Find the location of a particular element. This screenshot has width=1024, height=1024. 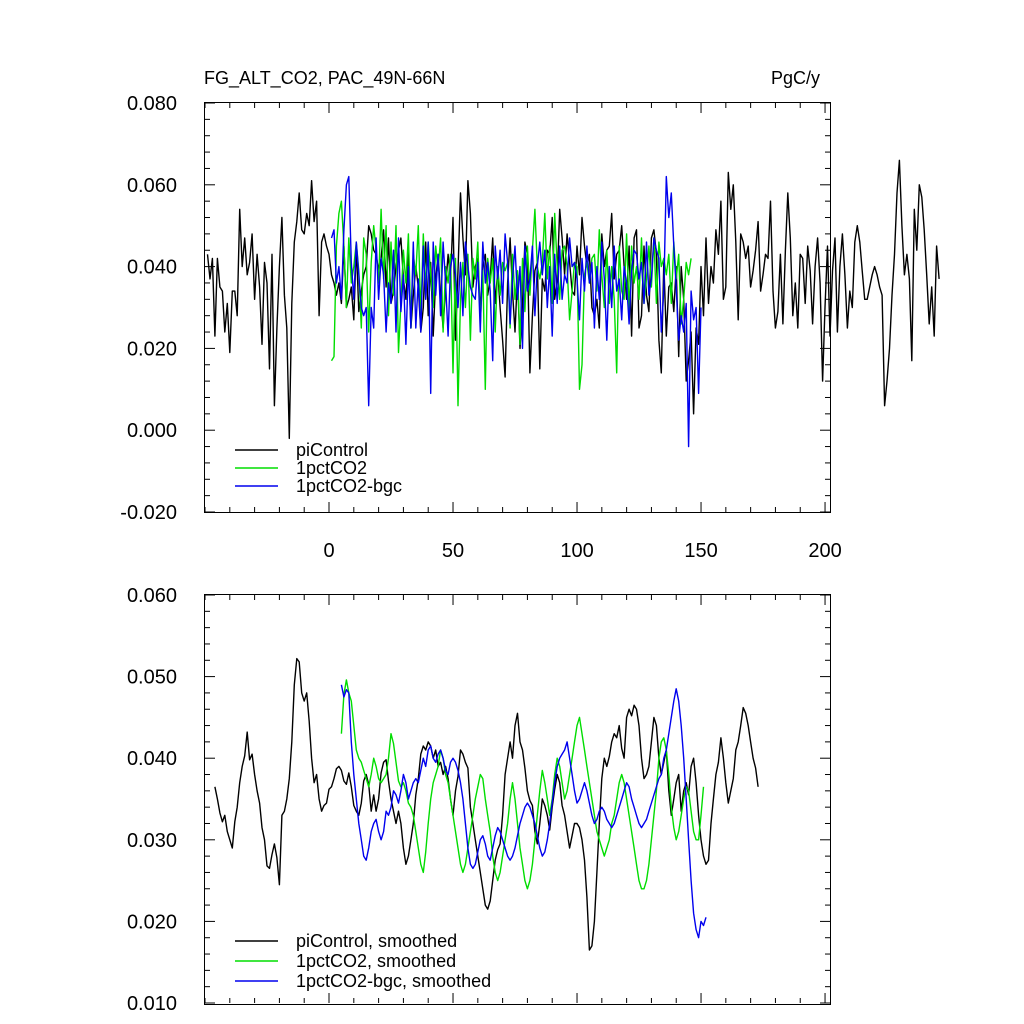

top-x-tick-label: 50 is located at coordinates (453, 551).